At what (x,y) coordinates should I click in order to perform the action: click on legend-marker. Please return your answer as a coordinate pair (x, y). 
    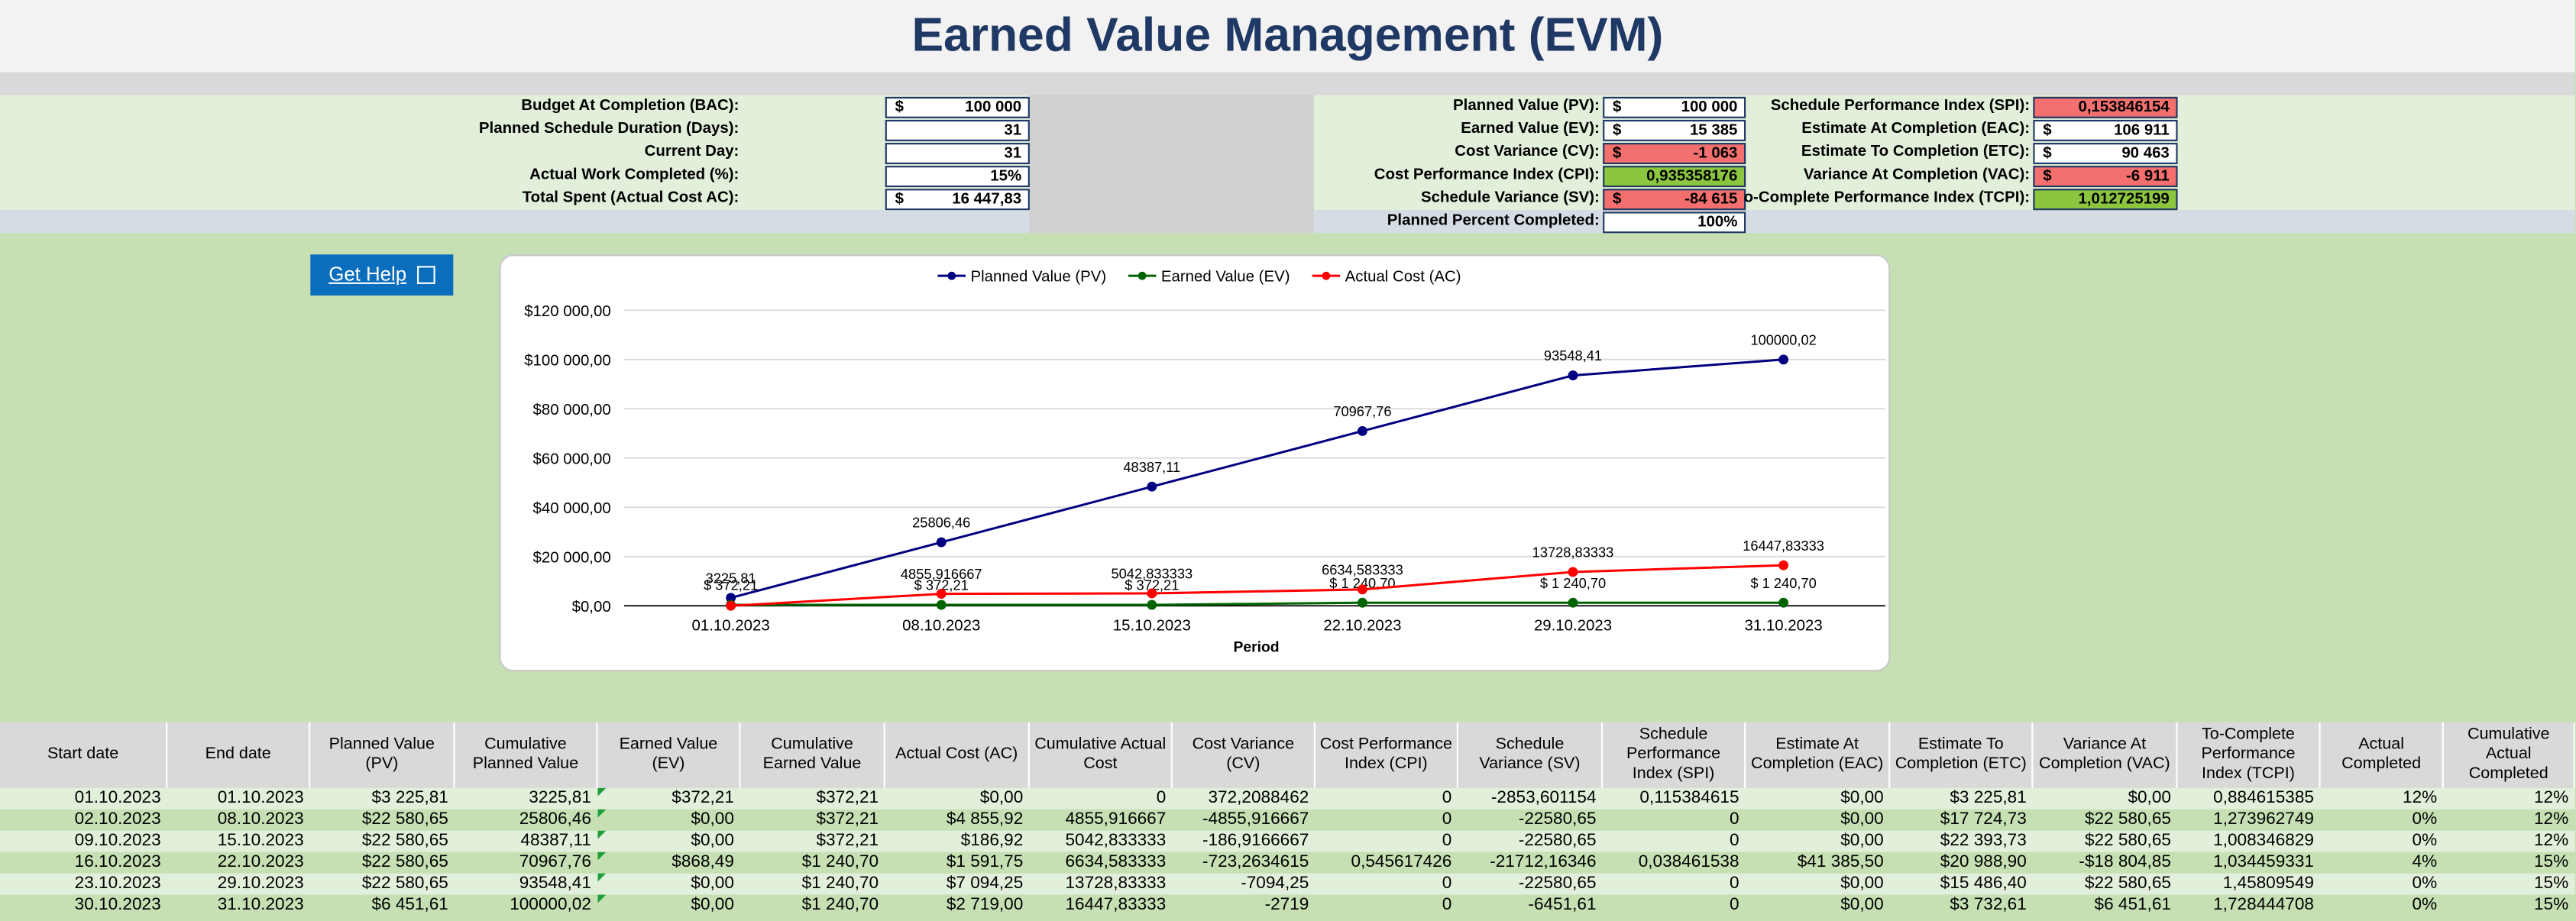
    Looking at the image, I should click on (951, 275).